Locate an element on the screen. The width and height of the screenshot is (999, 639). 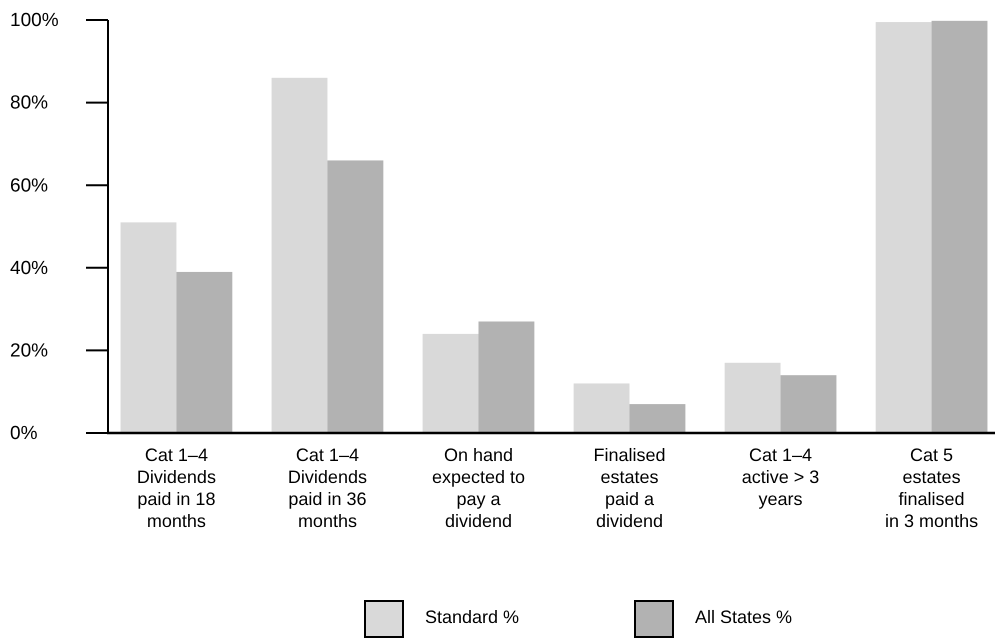
x-tick-label: Finalised estates paid a dividend is located at coordinates (629, 488).